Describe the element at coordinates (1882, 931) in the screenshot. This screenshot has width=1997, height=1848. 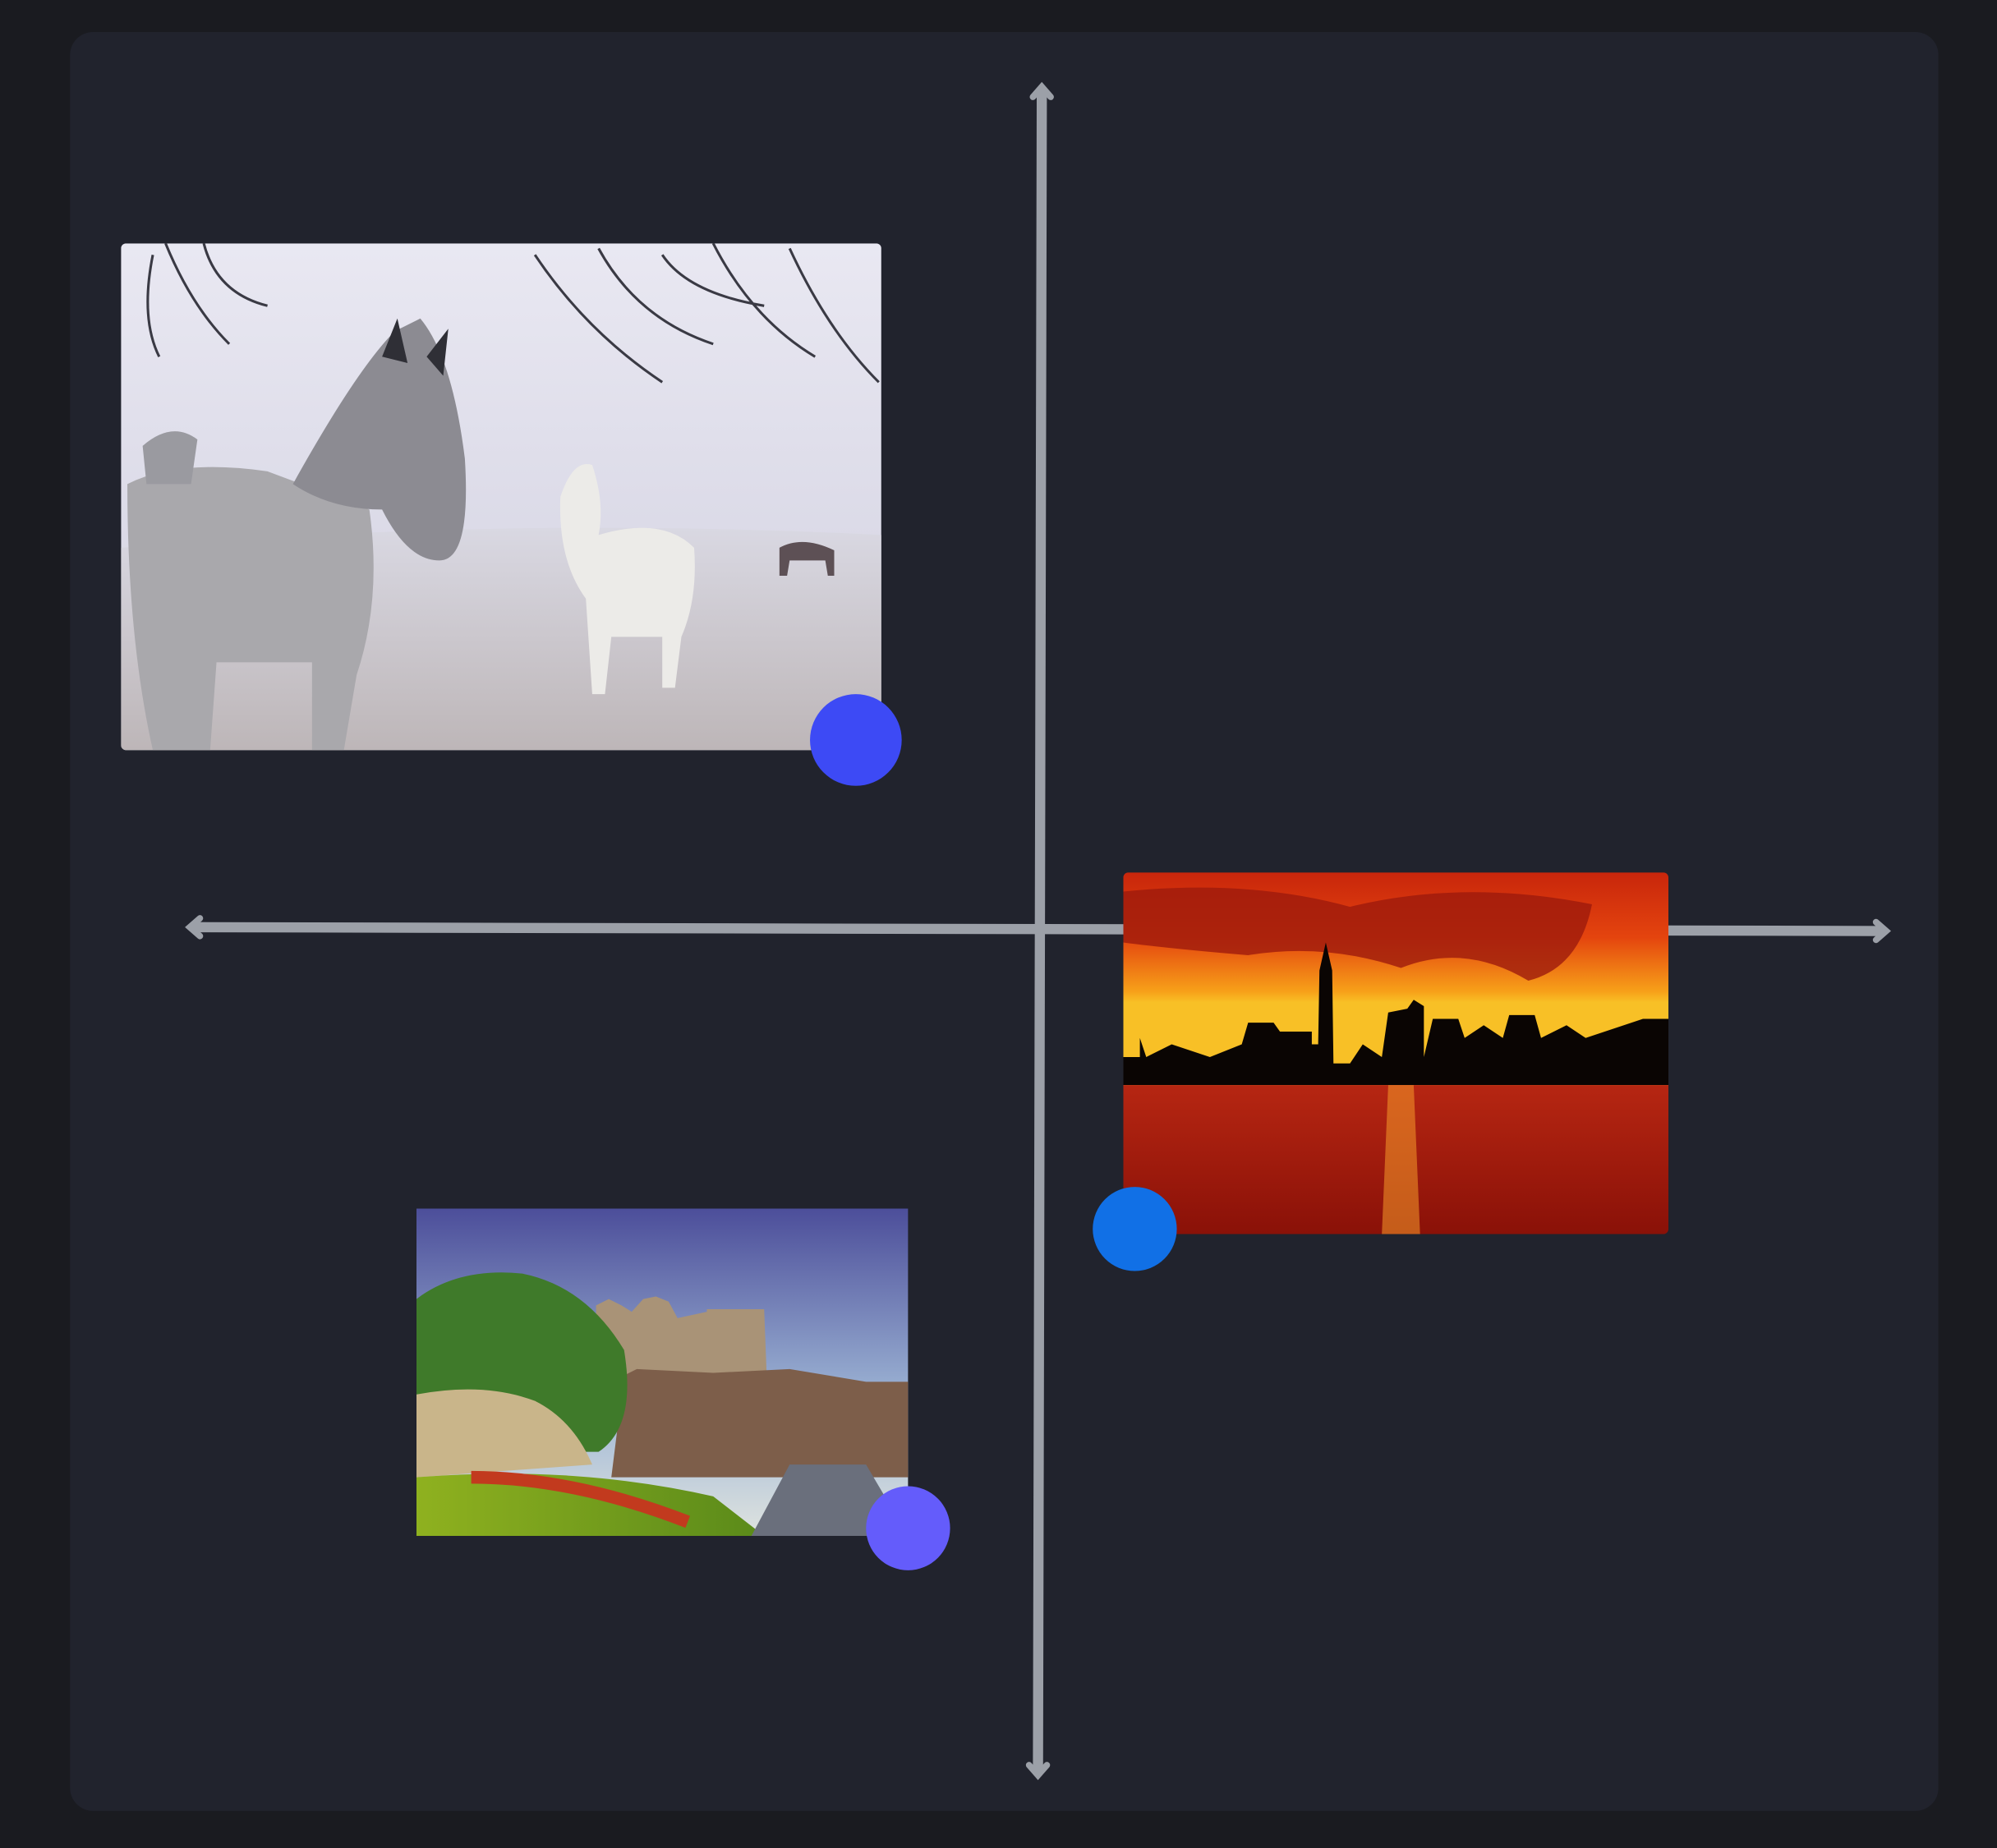
I see `arrow-right` at that location.